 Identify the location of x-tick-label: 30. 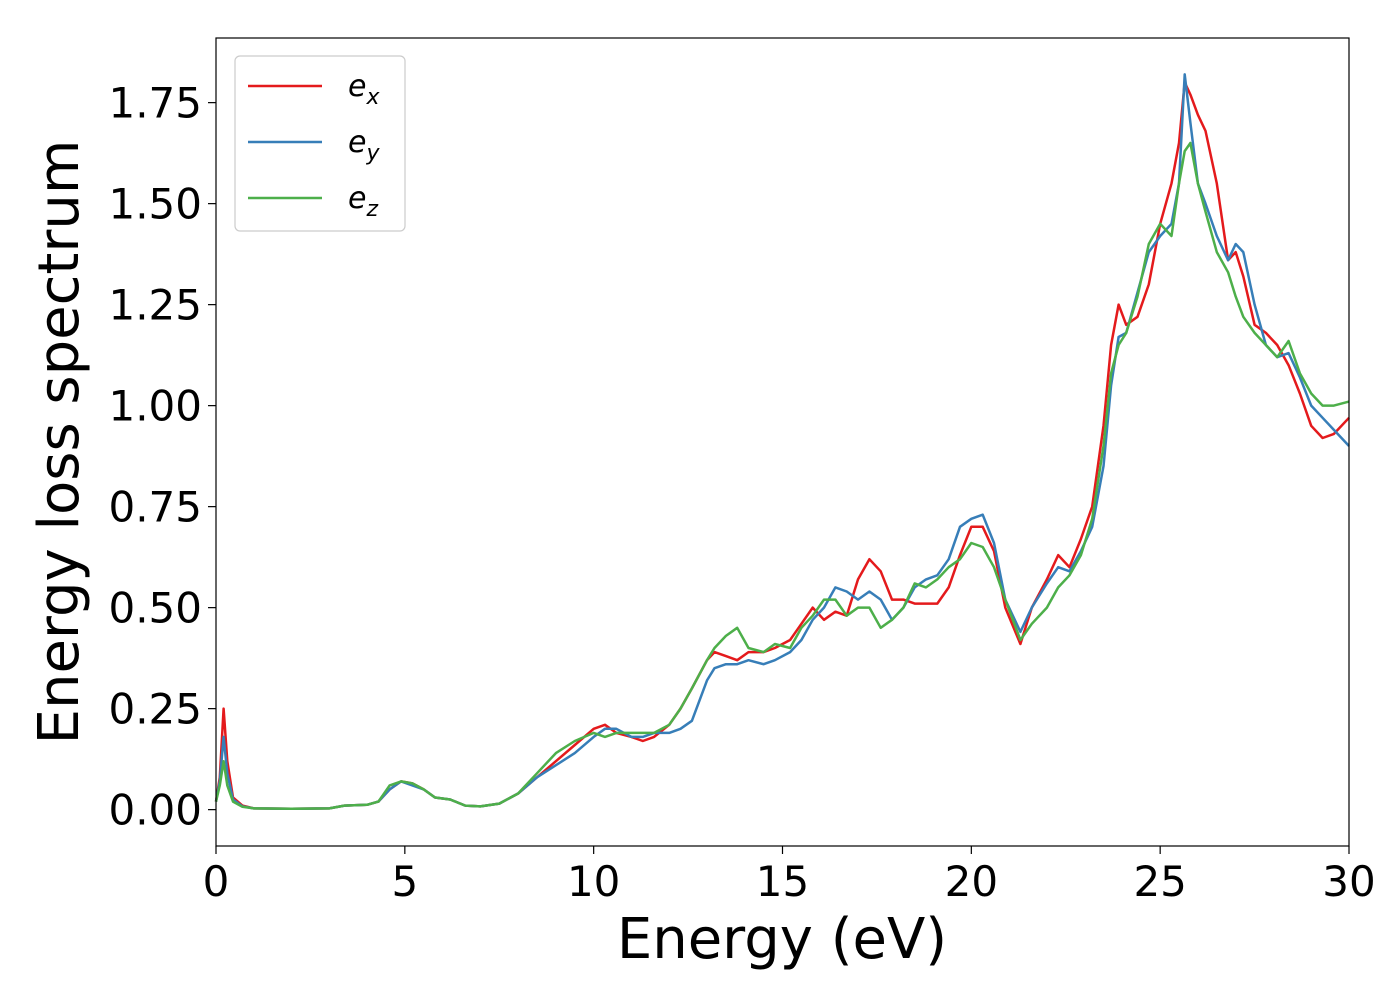
(1348, 881).